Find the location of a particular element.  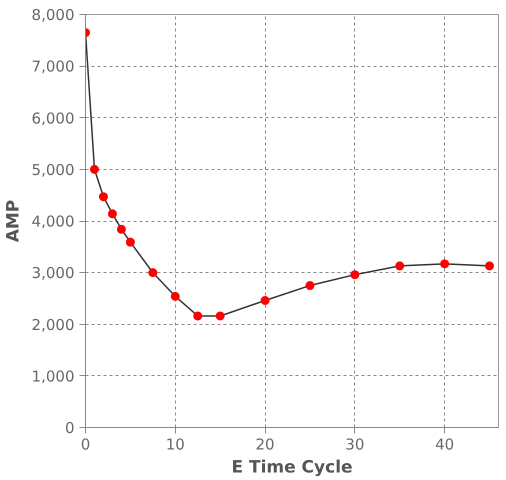

y-axis-title: AMP is located at coordinates (14, 221).